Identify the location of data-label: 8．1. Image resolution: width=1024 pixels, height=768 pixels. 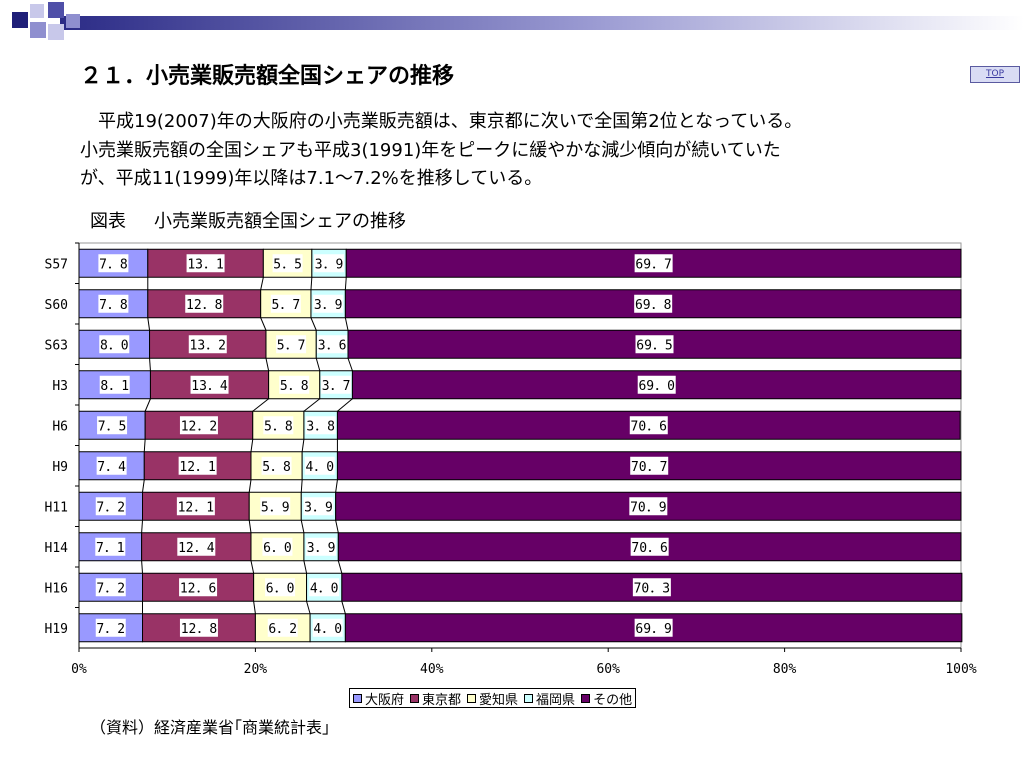
(114, 386).